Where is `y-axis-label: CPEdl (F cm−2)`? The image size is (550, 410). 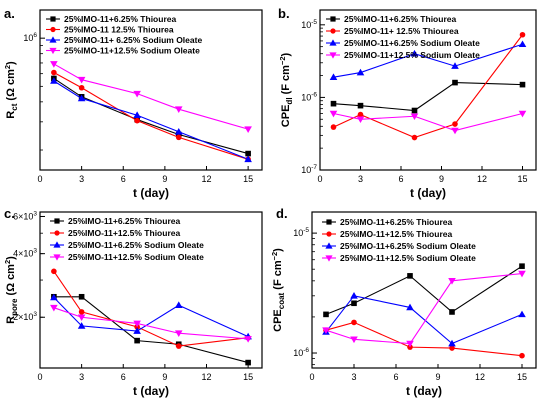 y-axis-label: CPEdl (F cm−2) is located at coordinates (286, 89).